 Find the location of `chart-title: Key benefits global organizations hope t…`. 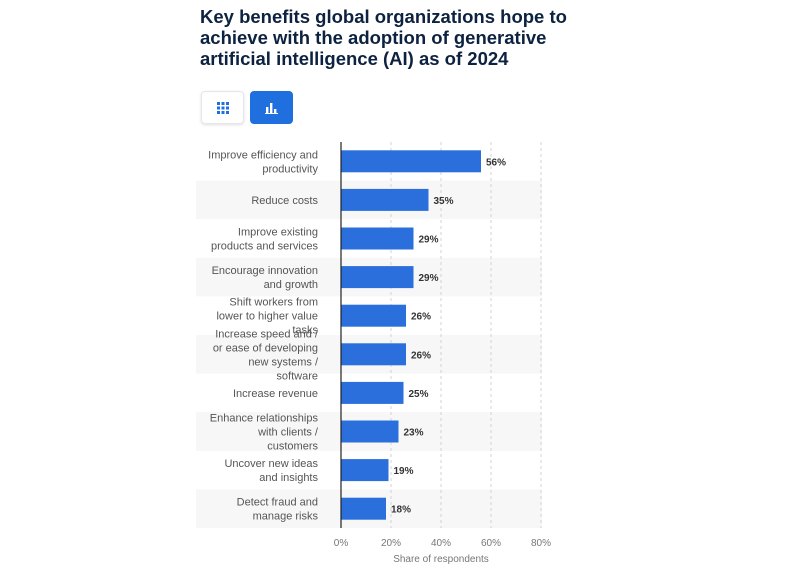

chart-title: Key benefits global organizations hope t… is located at coordinates (383, 37).